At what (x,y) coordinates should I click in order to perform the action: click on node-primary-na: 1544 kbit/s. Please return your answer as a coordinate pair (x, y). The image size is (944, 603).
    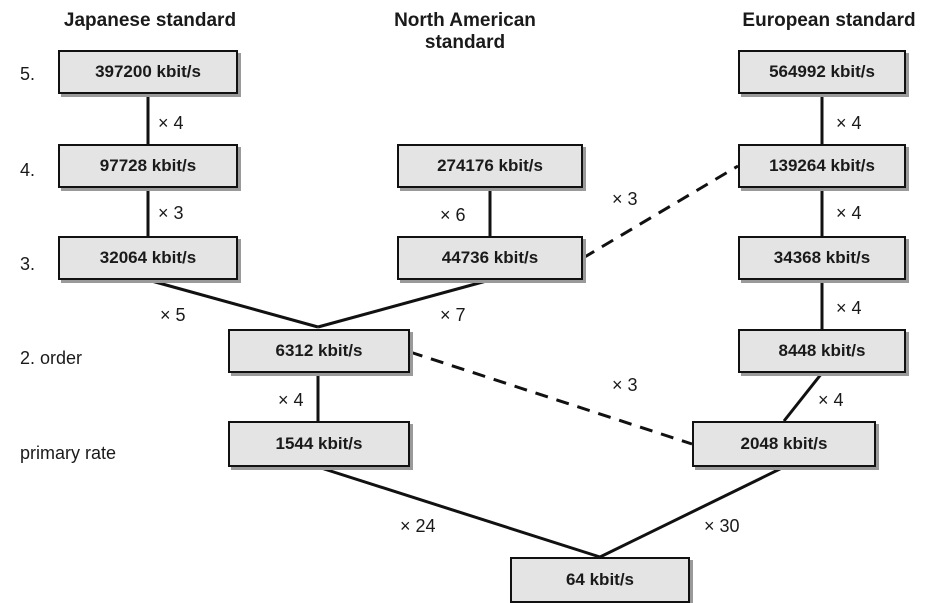
    Looking at the image, I should click on (319, 444).